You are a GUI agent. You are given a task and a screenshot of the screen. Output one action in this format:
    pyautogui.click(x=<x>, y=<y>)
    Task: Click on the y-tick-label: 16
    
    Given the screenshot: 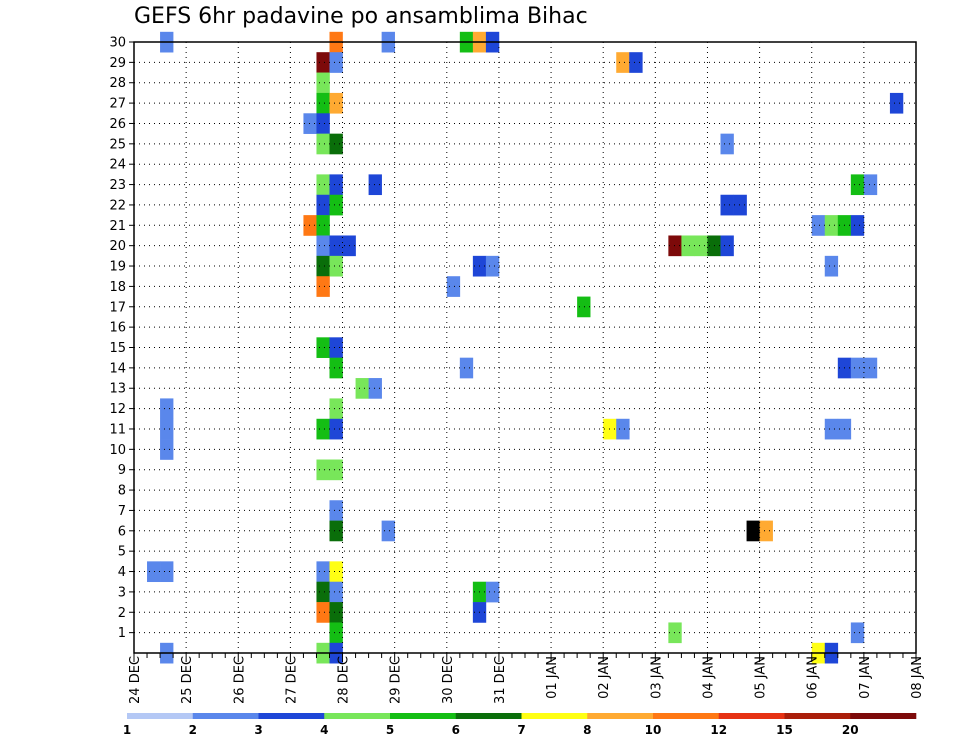 What is the action you would take?
    pyautogui.click(x=117, y=328)
    